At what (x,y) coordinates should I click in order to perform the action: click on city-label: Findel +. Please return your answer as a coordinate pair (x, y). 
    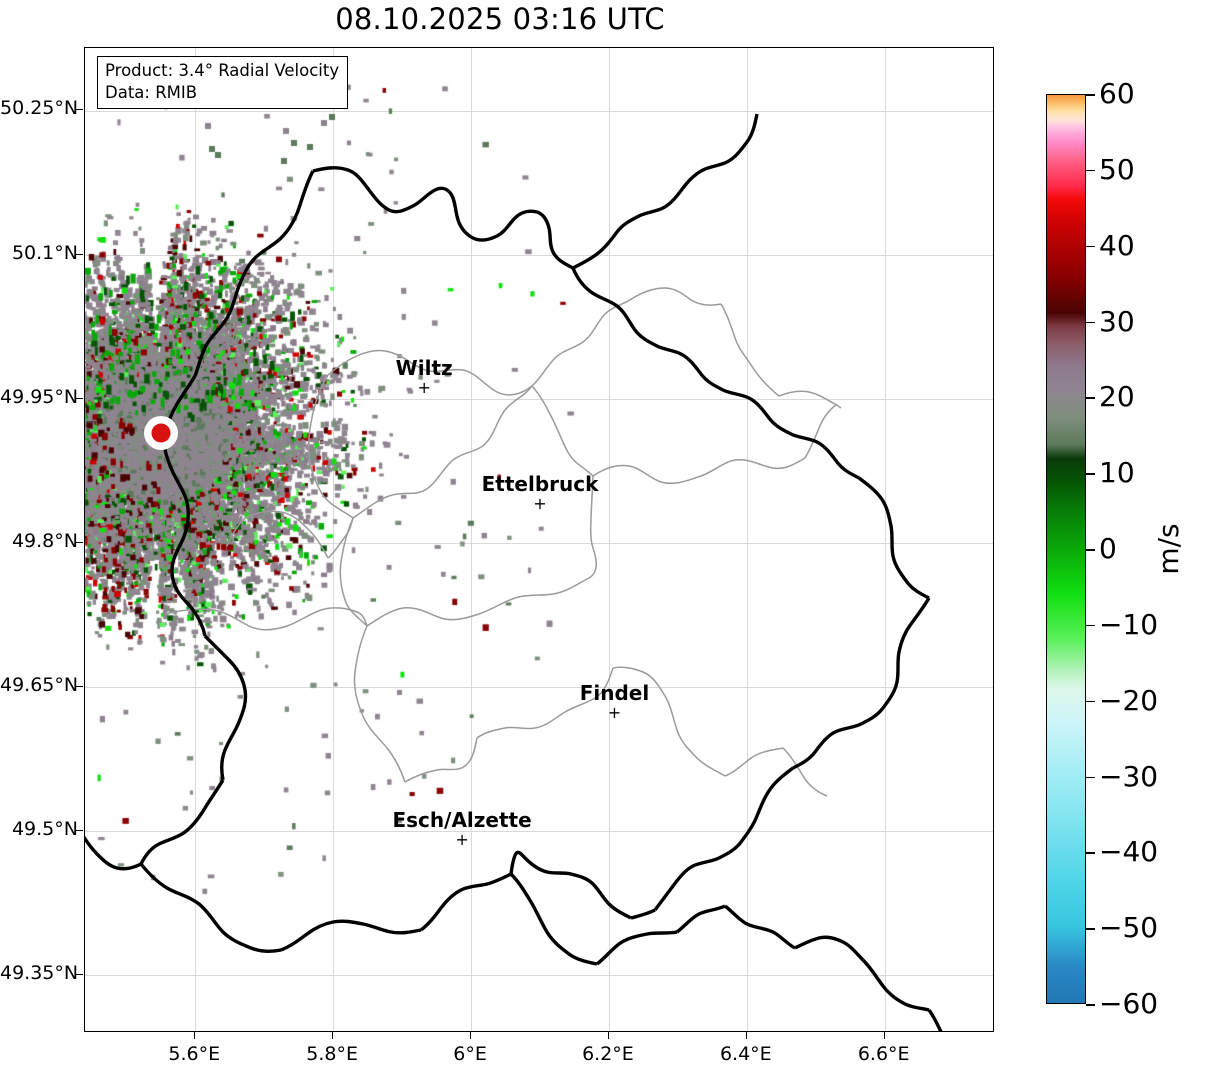
    Looking at the image, I should click on (615, 702).